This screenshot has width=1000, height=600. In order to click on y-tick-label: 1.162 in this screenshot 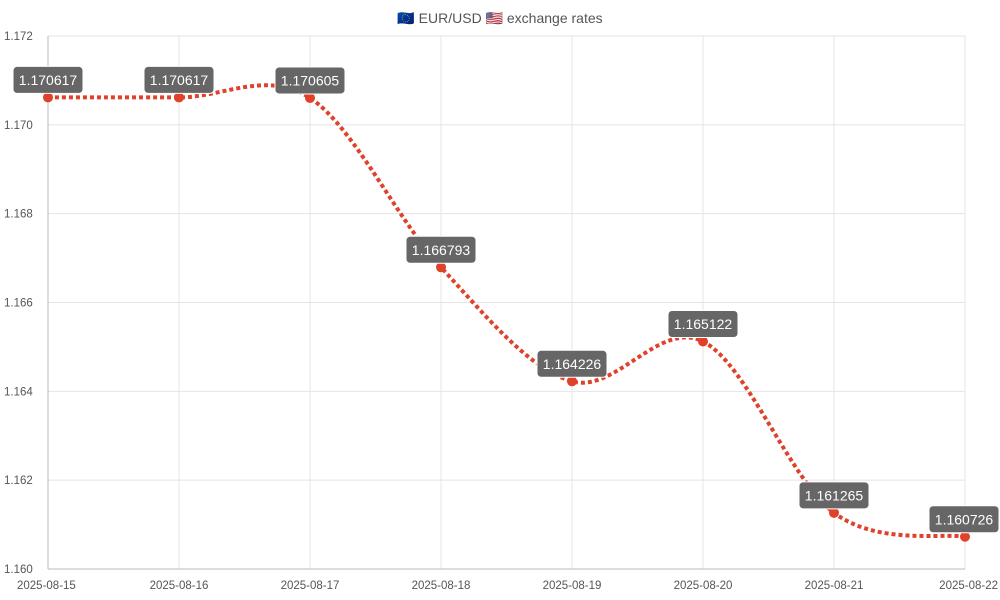, I will do `click(18, 481)`.